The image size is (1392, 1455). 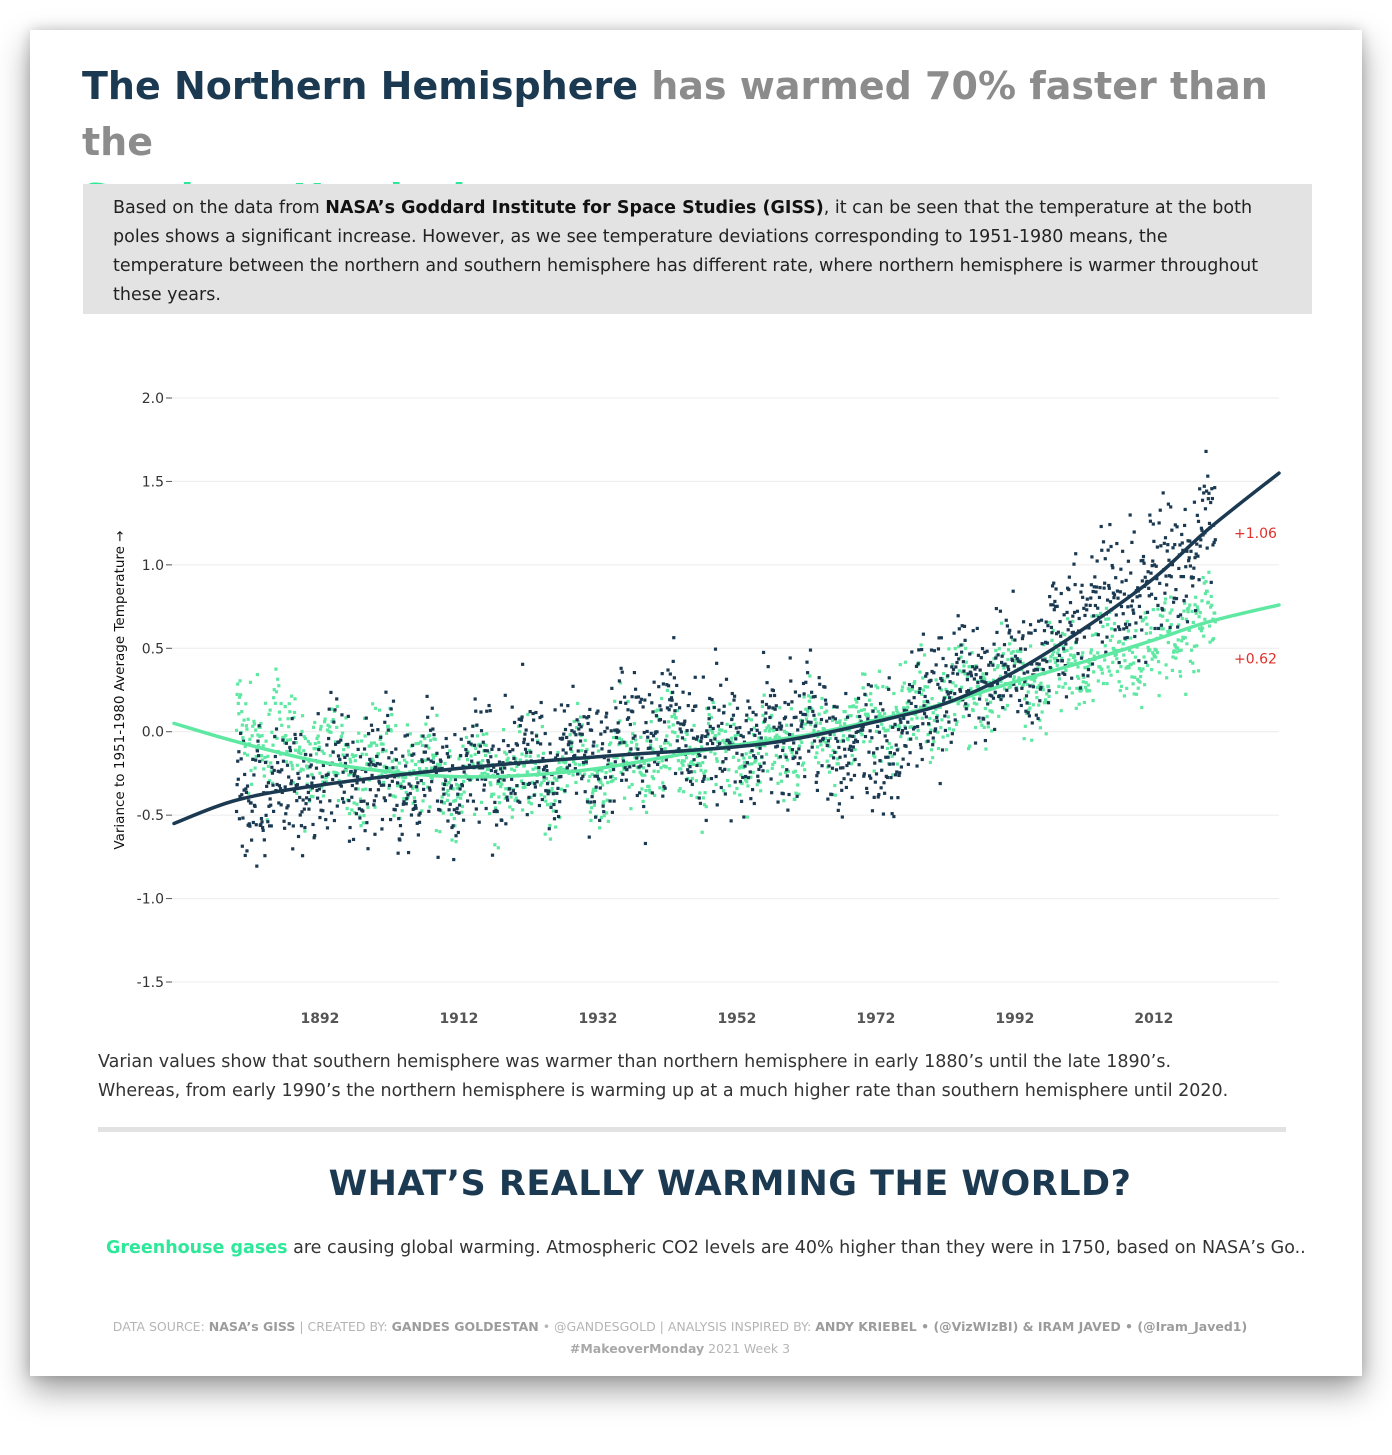 I want to click on x-axis-ticks: 1892 1912 1932 1952 1972 1992 2012, so click(x=736, y=1019).